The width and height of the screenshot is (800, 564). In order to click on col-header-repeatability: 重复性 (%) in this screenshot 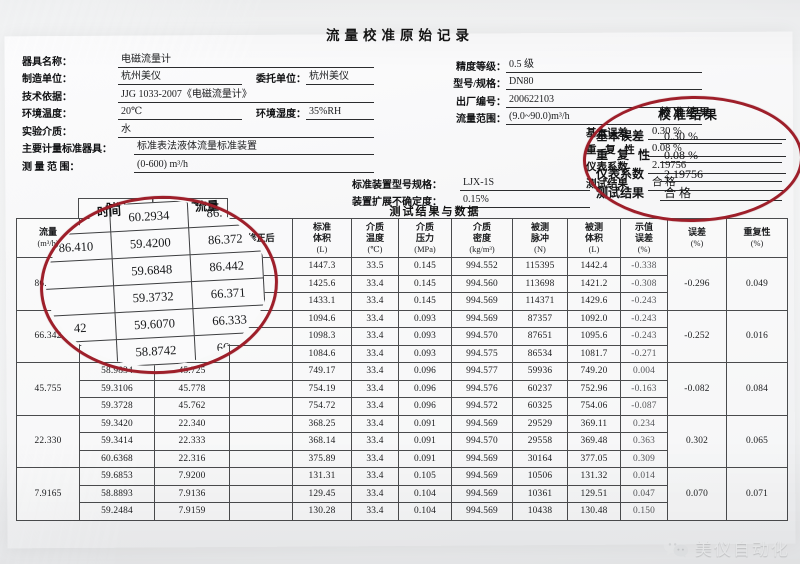, I will do `click(757, 238)`.